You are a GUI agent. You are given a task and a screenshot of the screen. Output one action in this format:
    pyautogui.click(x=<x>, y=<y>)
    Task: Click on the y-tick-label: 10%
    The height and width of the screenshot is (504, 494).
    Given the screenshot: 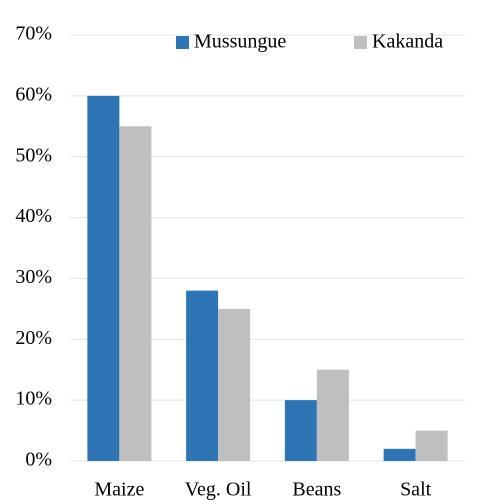 What is the action you would take?
    pyautogui.click(x=33, y=399)
    